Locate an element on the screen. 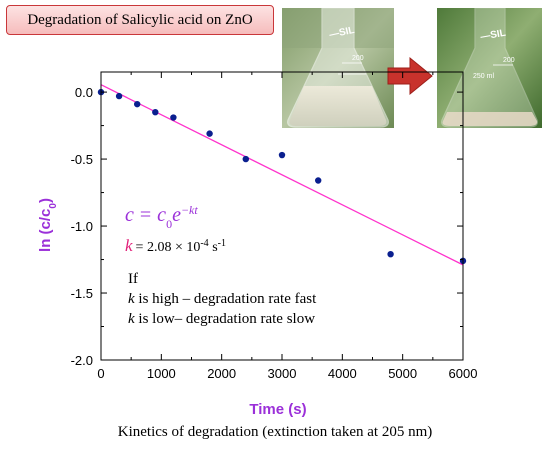 This screenshot has width=550, height=451. rate-constant: k = 2.08 × 10-4 s-1 is located at coordinates (175, 245).